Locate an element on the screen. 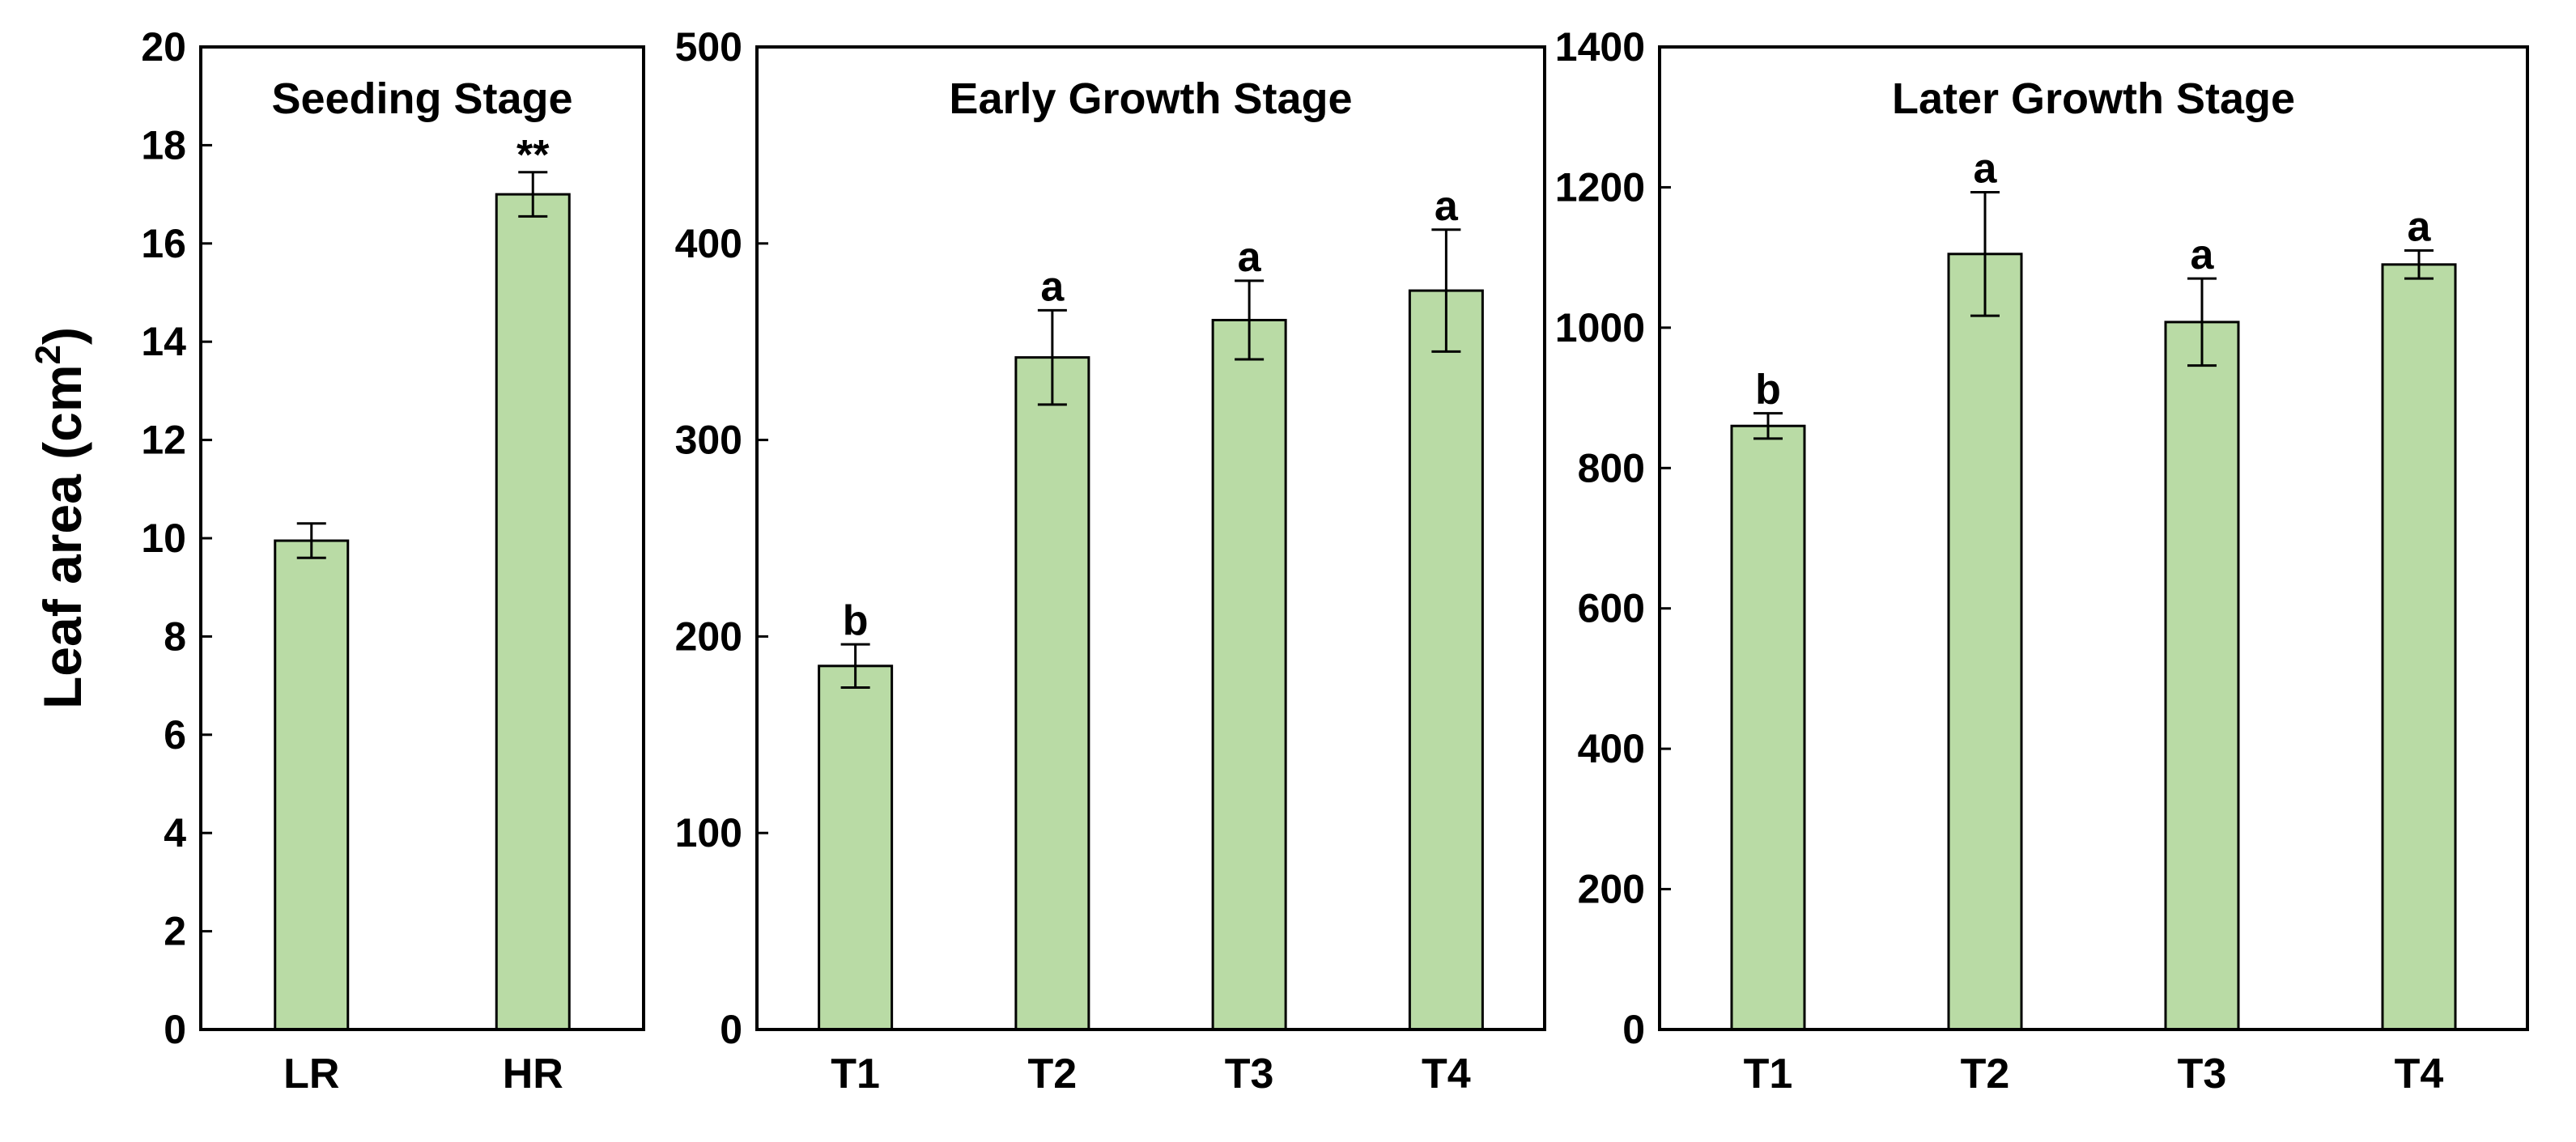 The height and width of the screenshot is (1142, 2576). y-axis-title-close: ) is located at coordinates (62, 336).